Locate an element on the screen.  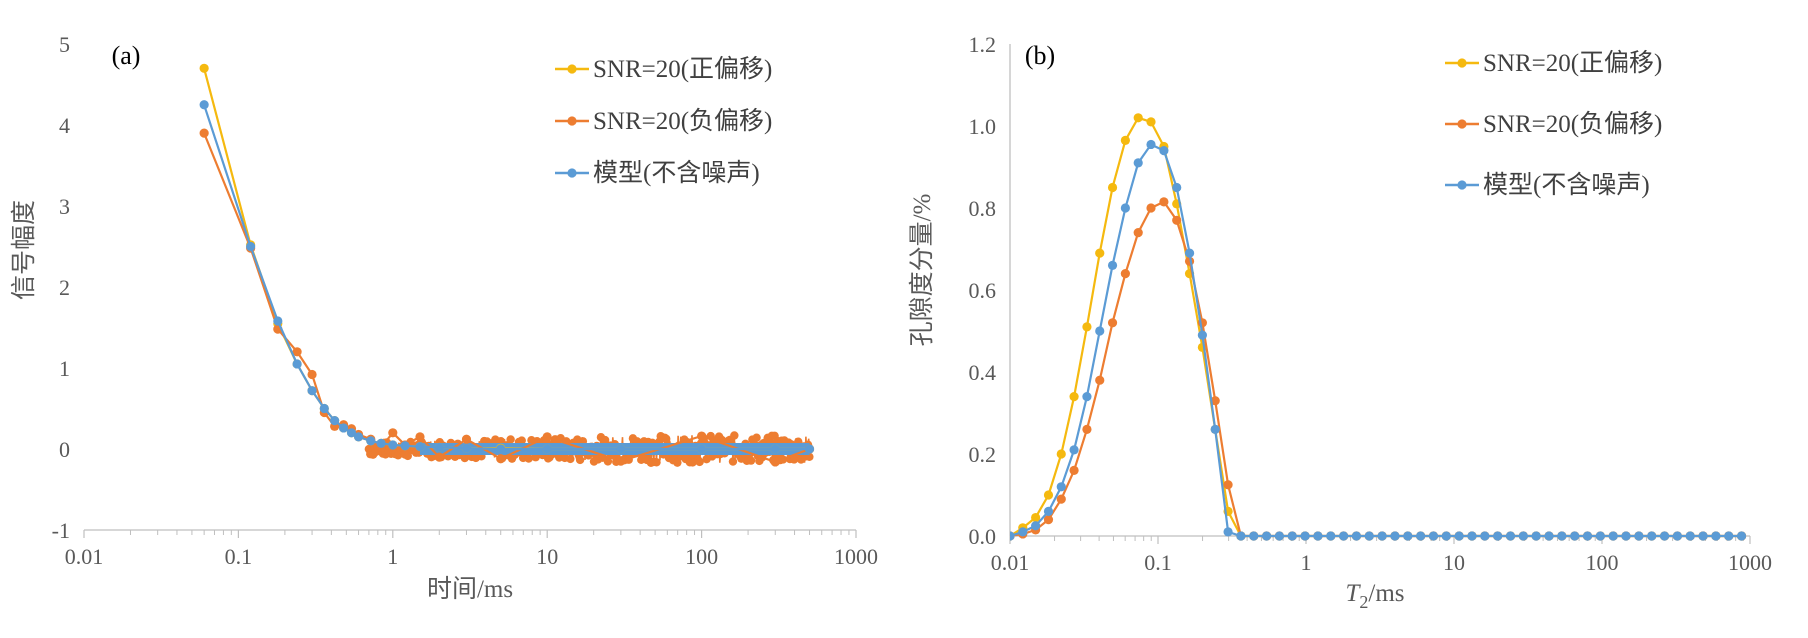
y-tick-label: 0.0 is located at coordinates (983, 536).